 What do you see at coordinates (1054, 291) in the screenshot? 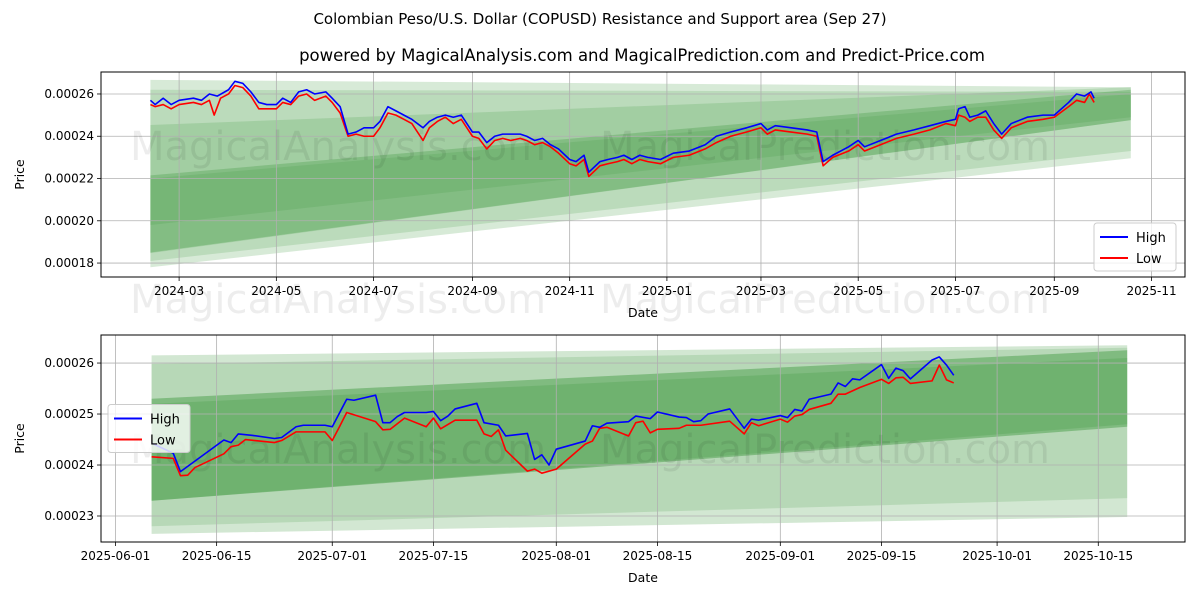
I see `x-tick-label: 2025-09` at bounding box center [1054, 291].